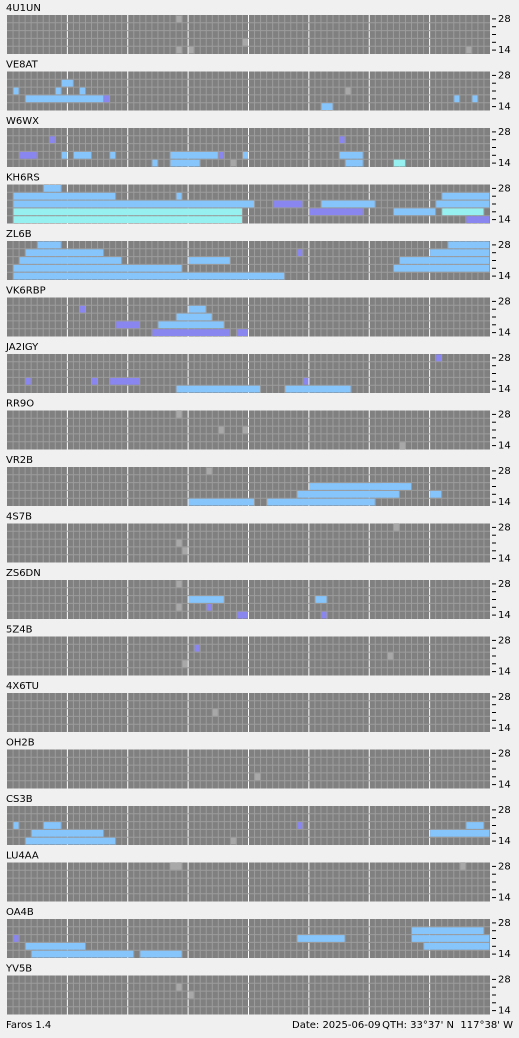  What do you see at coordinates (20, 404) in the screenshot?
I see `station-name: RR9O` at bounding box center [20, 404].